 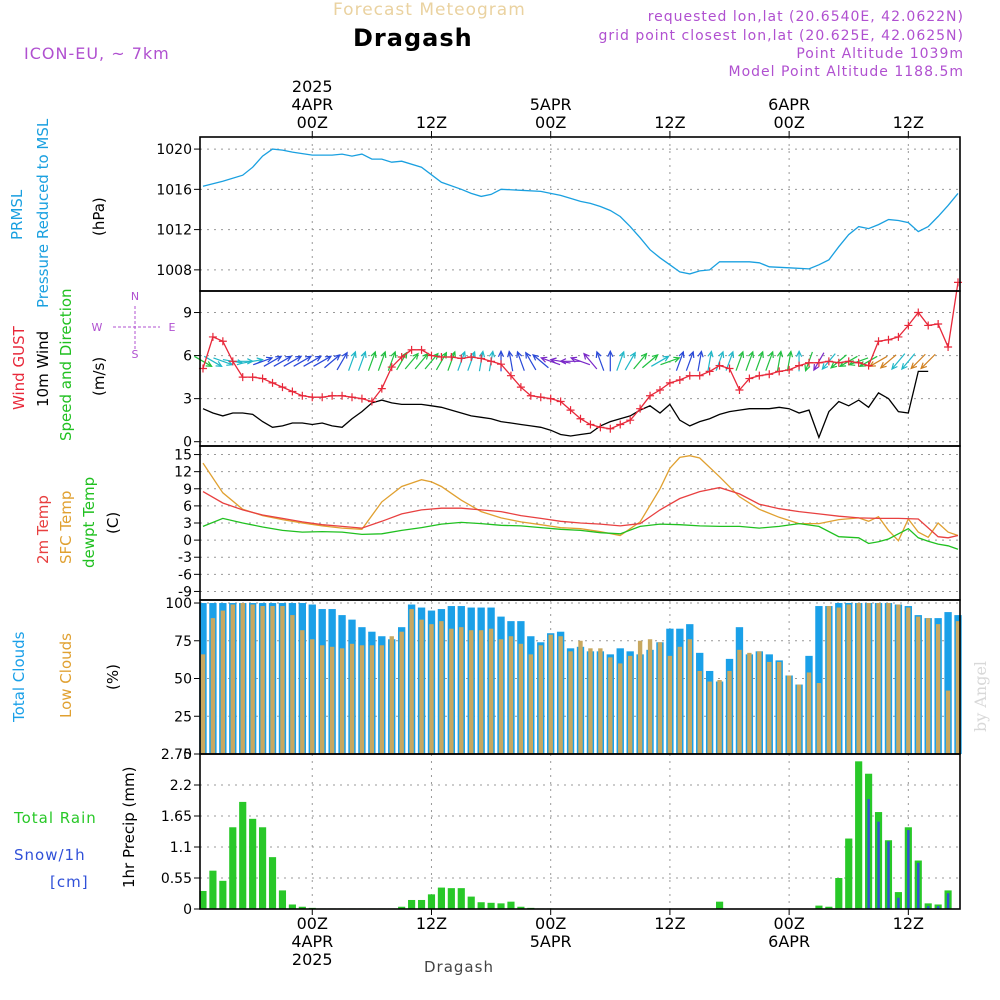 What do you see at coordinates (948, 683) in the screenshot?
I see `total-cloud-bar` at bounding box center [948, 683].